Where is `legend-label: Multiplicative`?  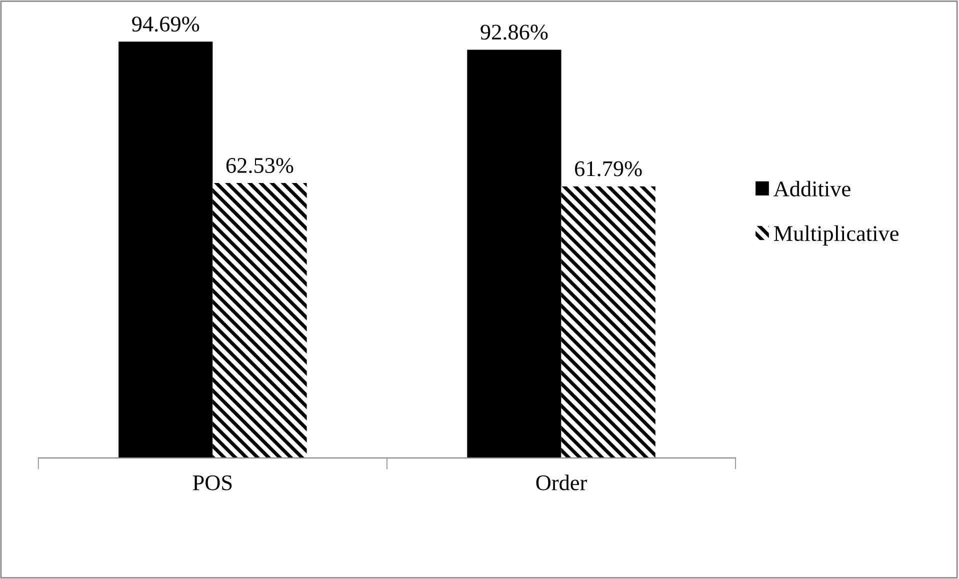
legend-label: Multiplicative is located at coordinates (836, 235).